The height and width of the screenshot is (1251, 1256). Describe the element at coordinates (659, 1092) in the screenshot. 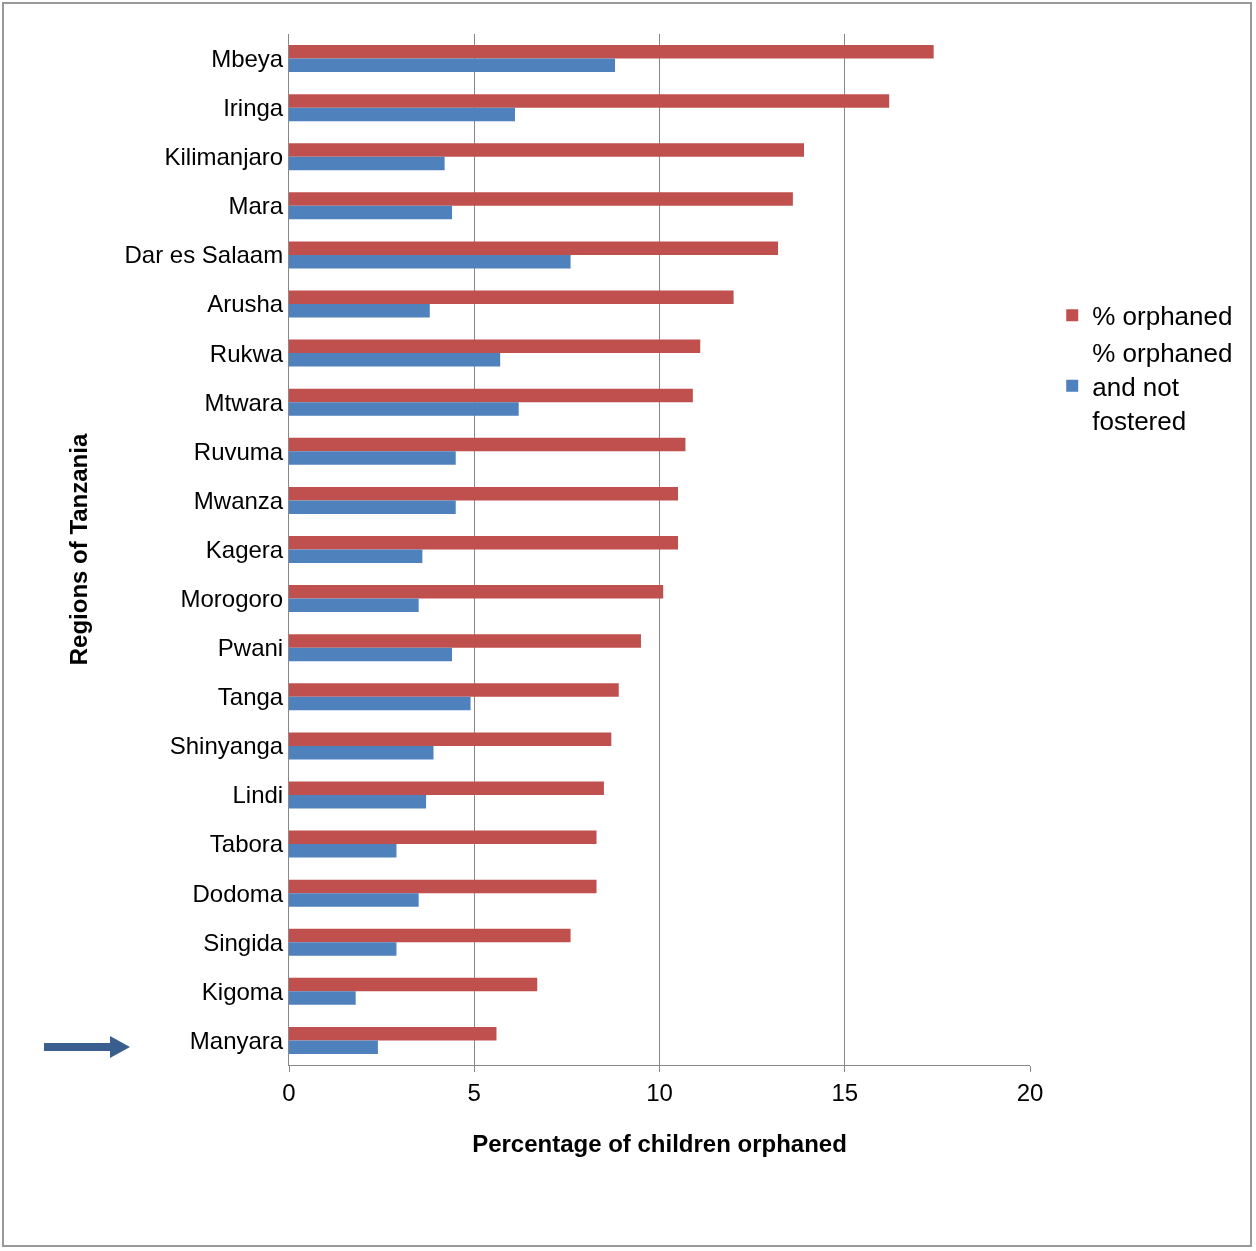

I see `x-tick-label: 10` at that location.